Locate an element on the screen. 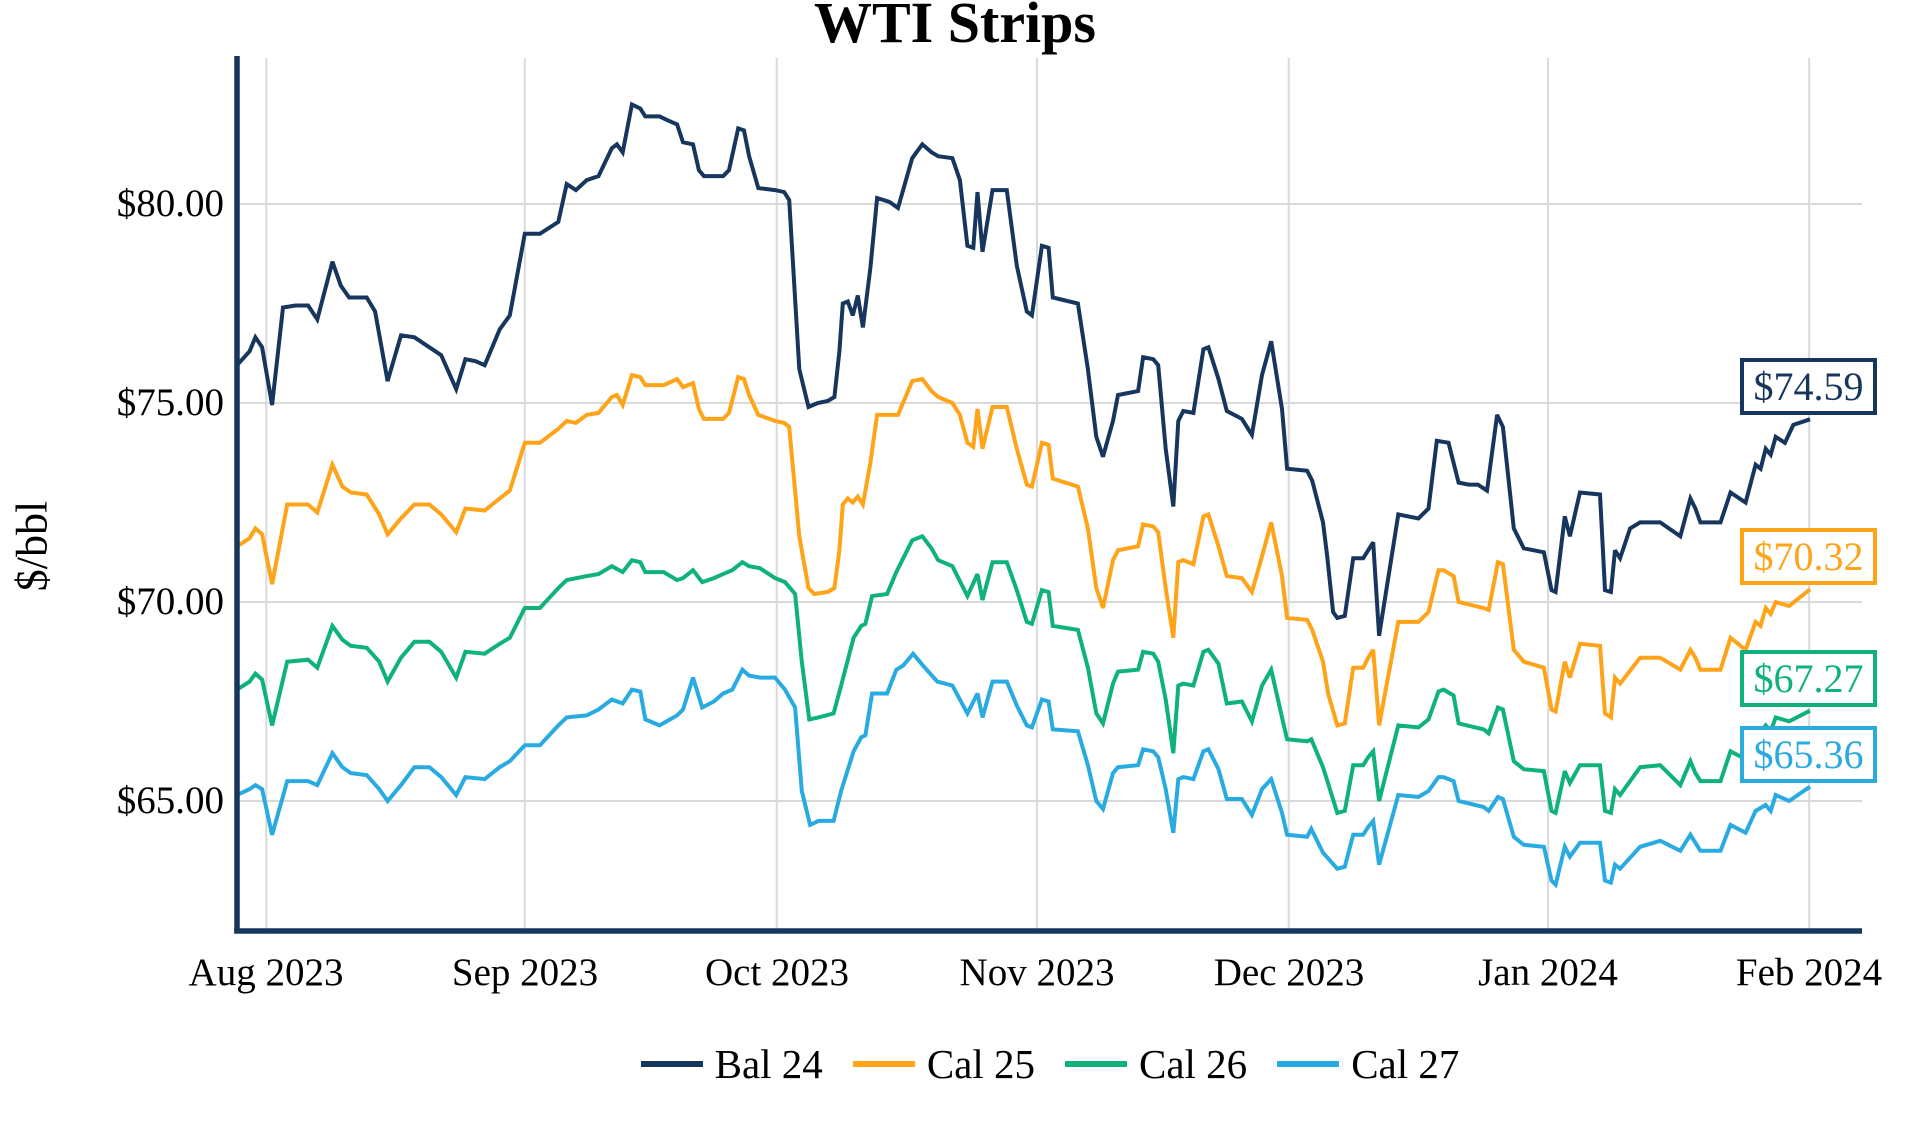 This screenshot has width=1920, height=1128. y-tick-label-65: $65.00 is located at coordinates (170, 800).